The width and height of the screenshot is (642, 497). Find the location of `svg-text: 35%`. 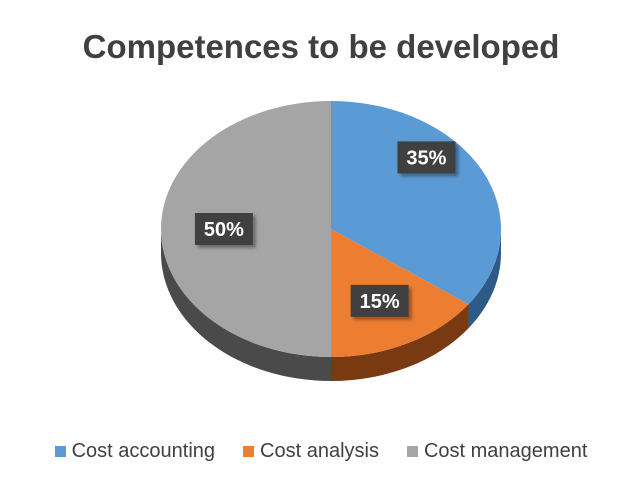

svg-text: 35% is located at coordinates (426, 158).